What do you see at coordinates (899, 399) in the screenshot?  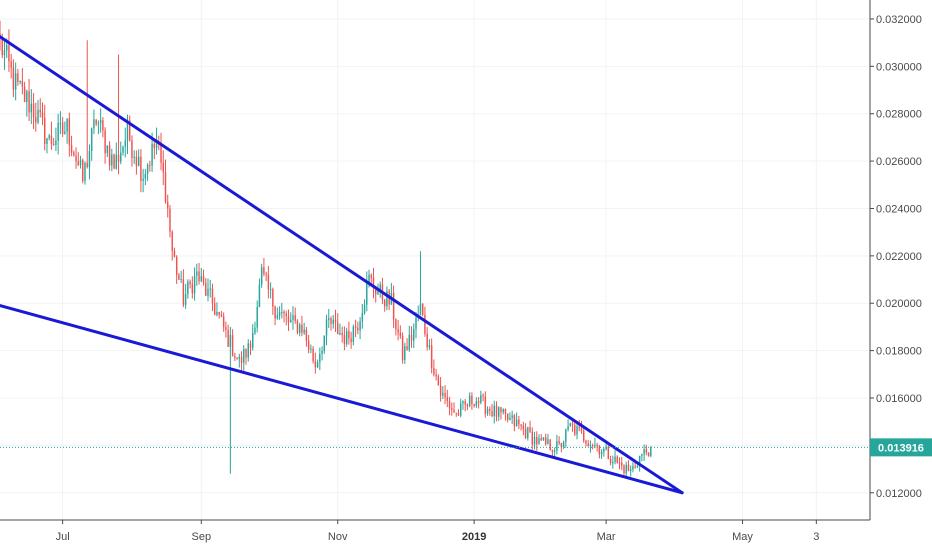 I see `y-tick-label: 0.016000` at bounding box center [899, 399].